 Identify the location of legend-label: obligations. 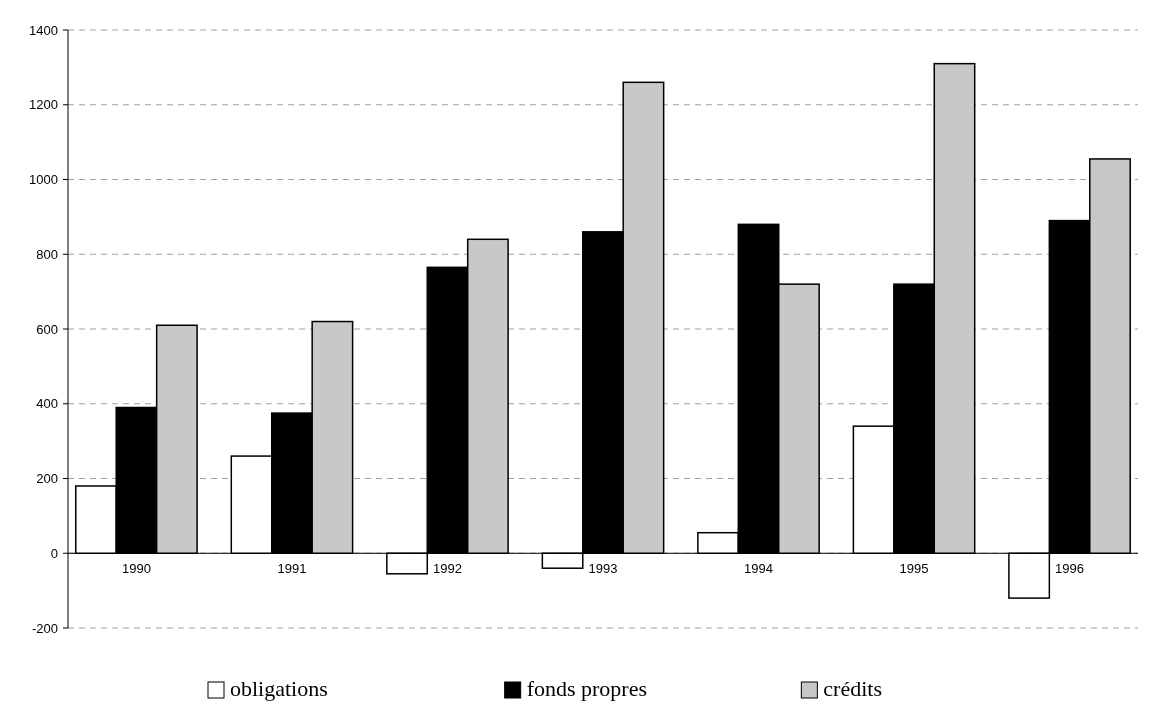
(279, 688).